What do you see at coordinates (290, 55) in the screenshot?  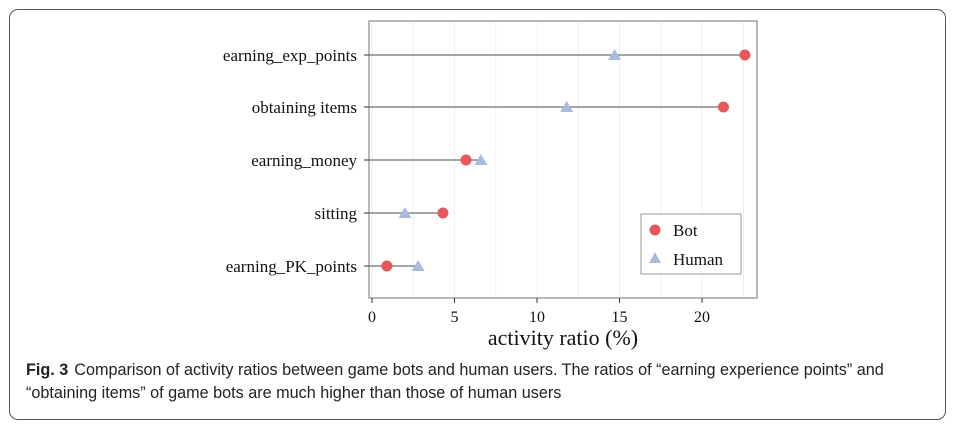 I see `y-tick-label: earning_exp_points` at bounding box center [290, 55].